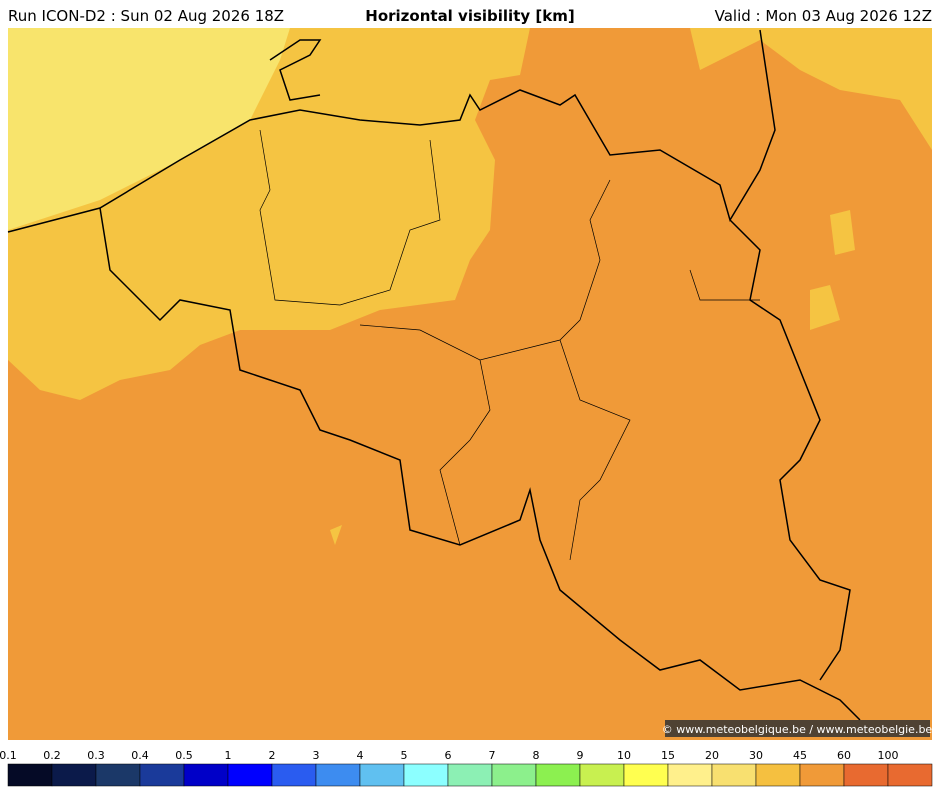 The height and width of the screenshot is (804, 940). I want to click on colorbar: 0.1 0.2 0.3 0.4 0.5 1 2 3 4 5 6 7 8 9 10 15 20 30 45 60 100, so click(466, 768).